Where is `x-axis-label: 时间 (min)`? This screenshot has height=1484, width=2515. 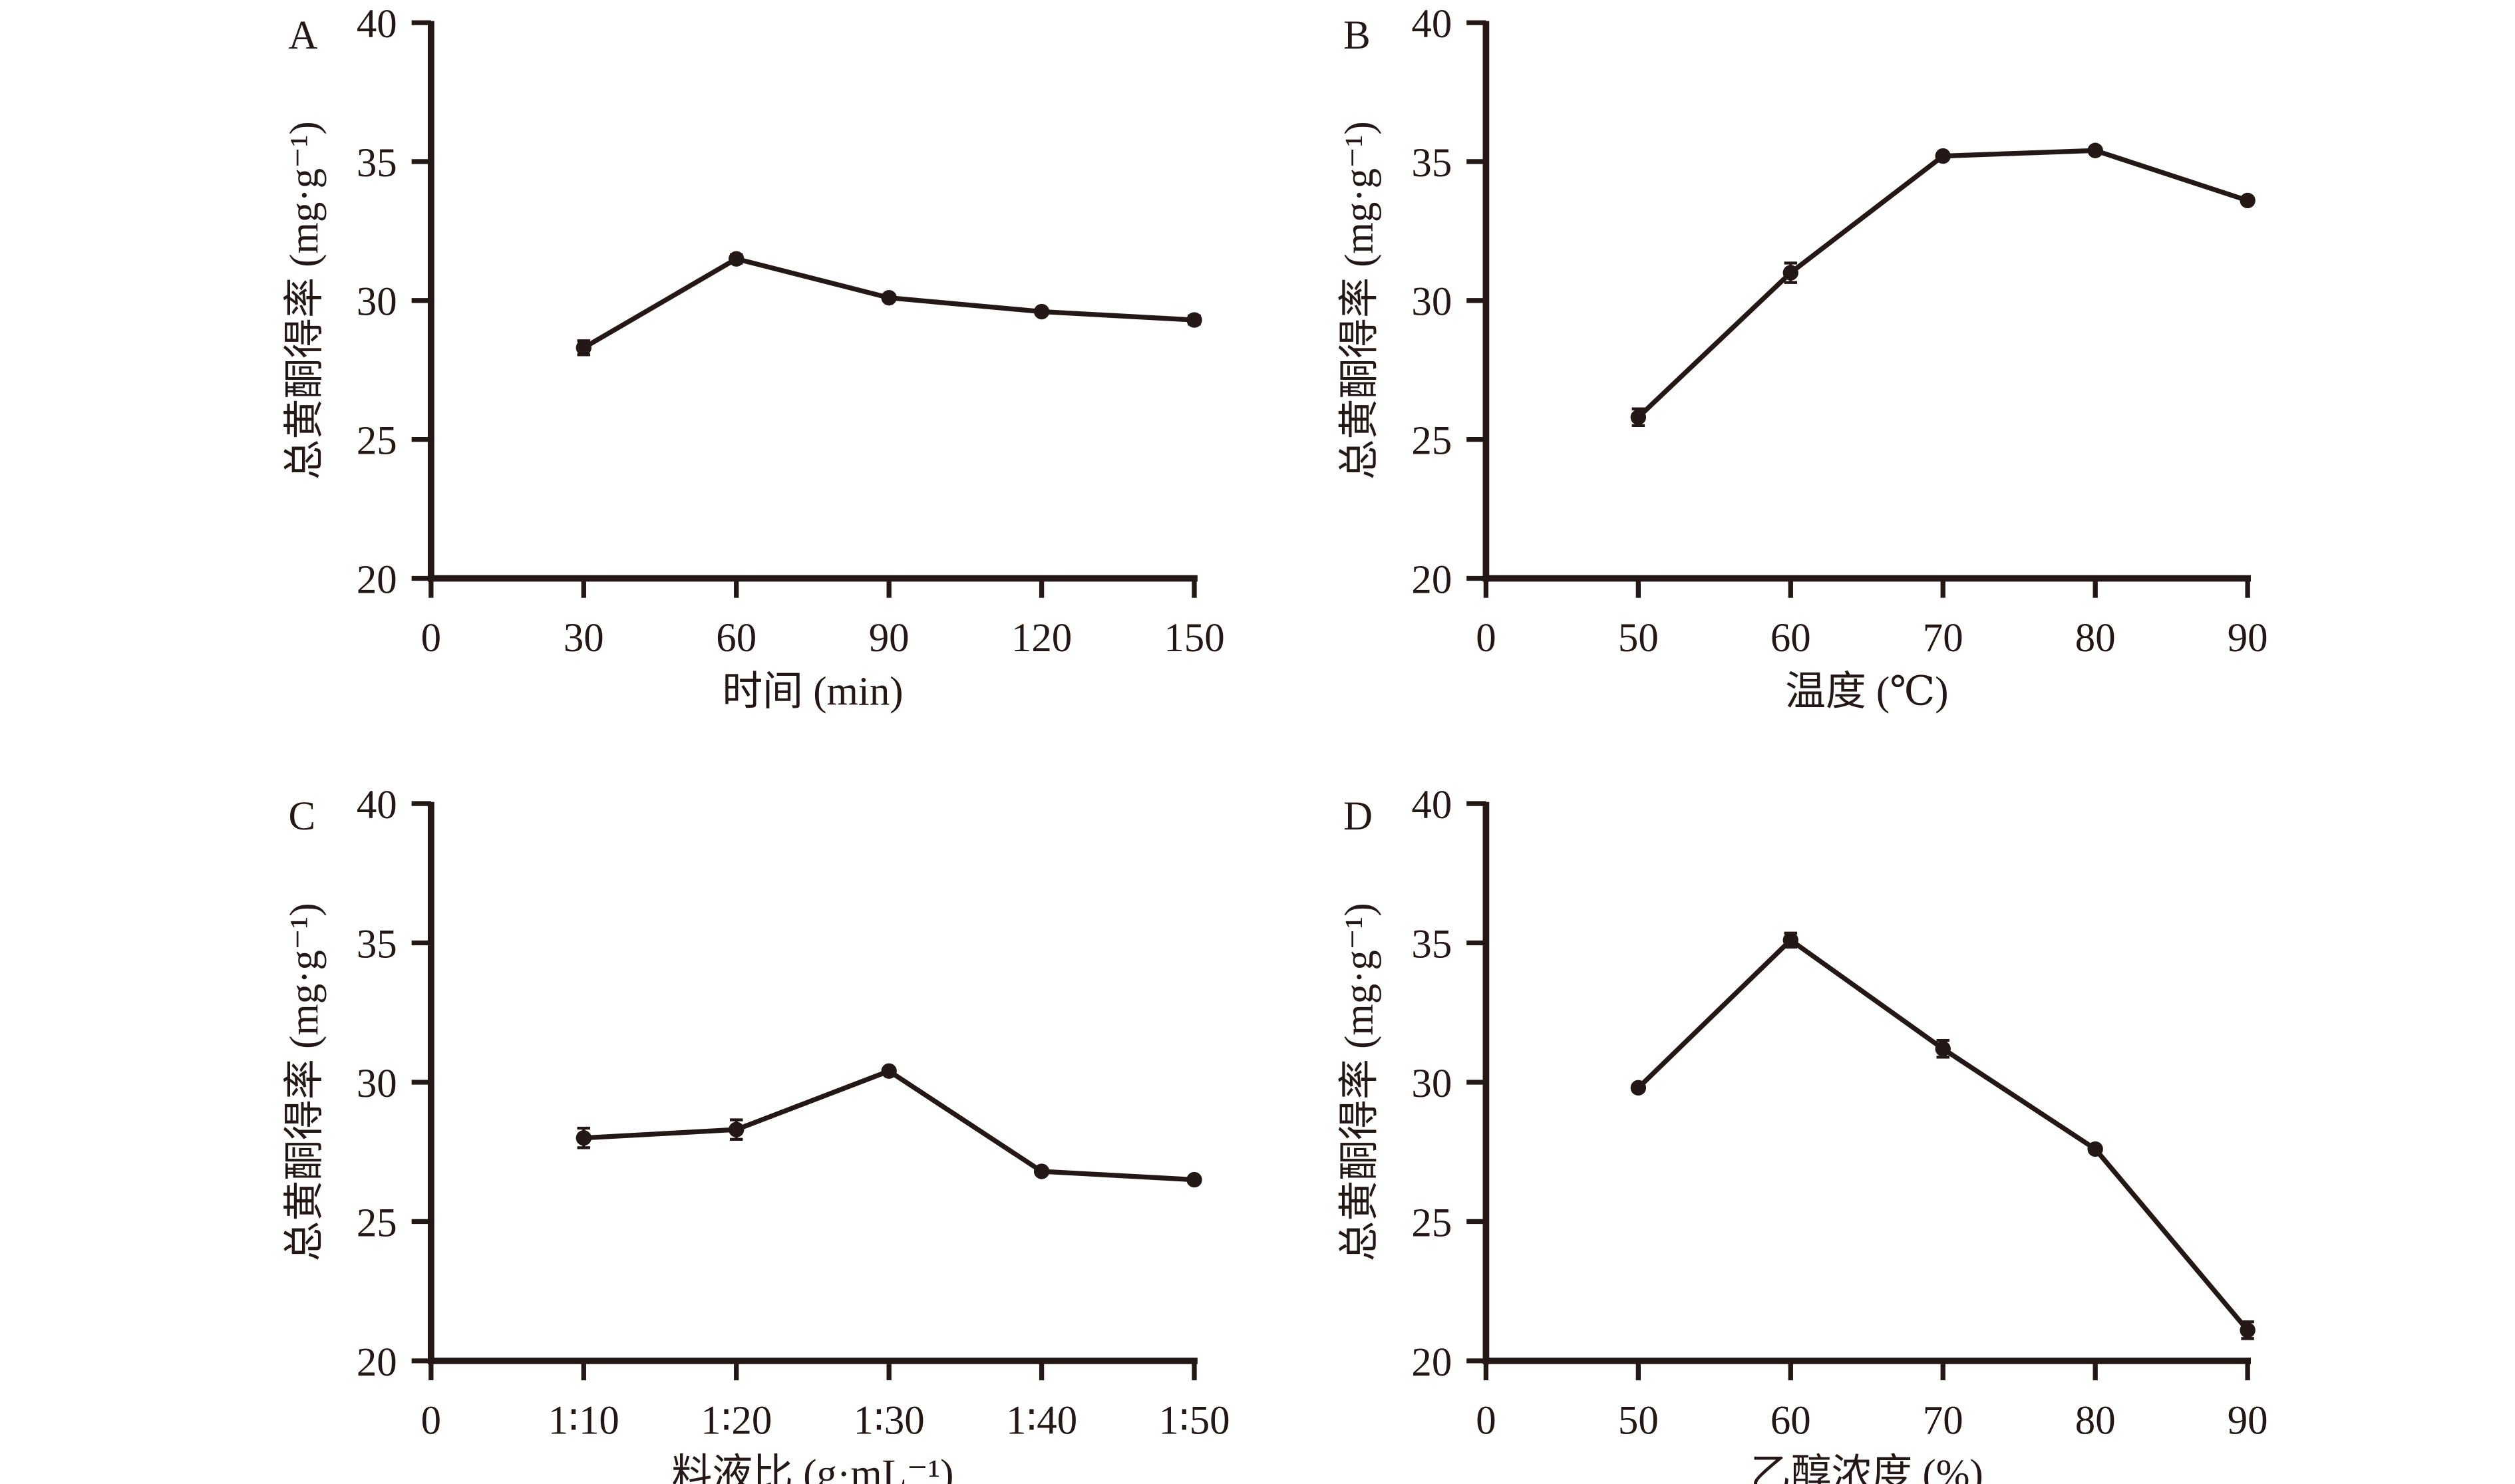 x-axis-label: 时间 (min) is located at coordinates (813, 691).